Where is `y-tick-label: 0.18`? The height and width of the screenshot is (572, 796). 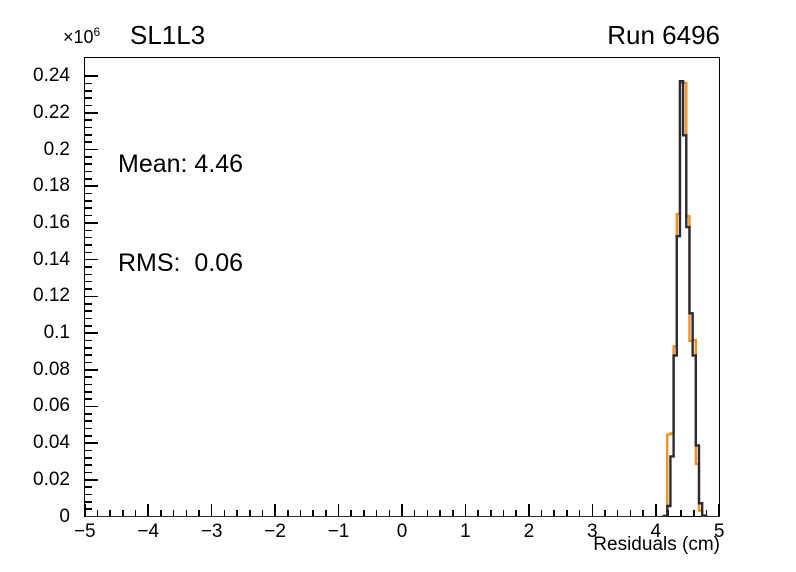
y-tick-label: 0.18 is located at coordinates (51, 186).